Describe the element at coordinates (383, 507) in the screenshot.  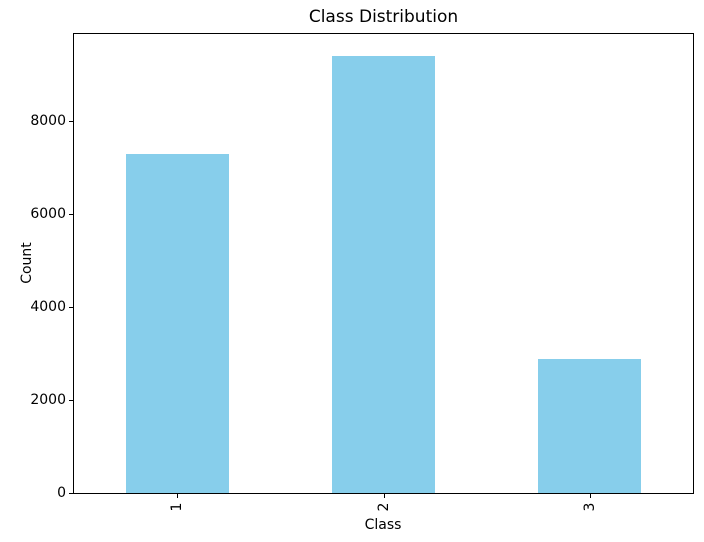
I see `x-tick-label: 2` at that location.